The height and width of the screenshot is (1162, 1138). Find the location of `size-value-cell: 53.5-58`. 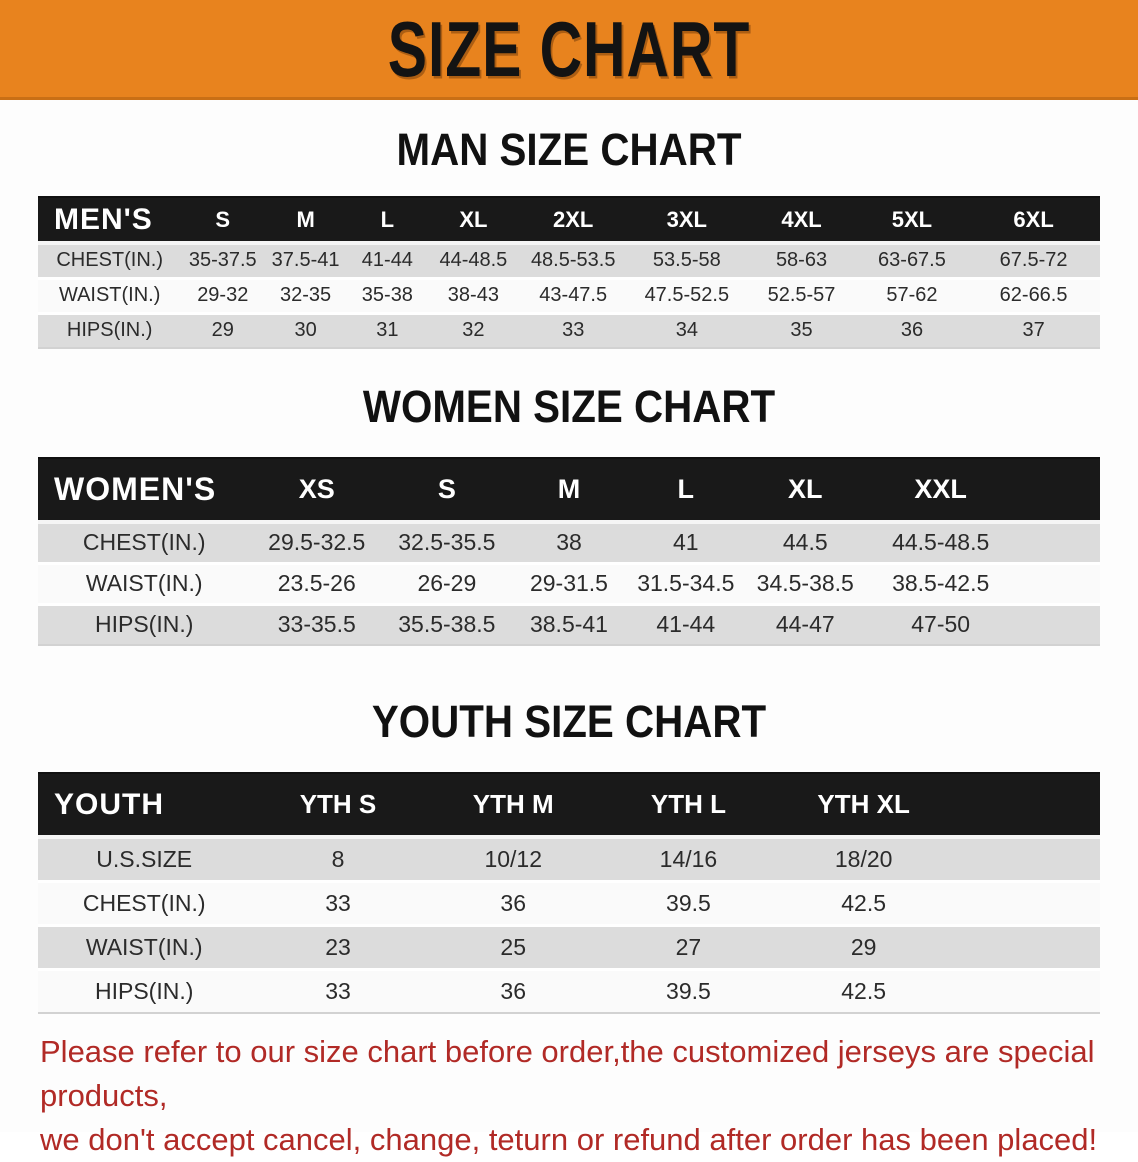

size-value-cell: 53.5-58 is located at coordinates (687, 261).